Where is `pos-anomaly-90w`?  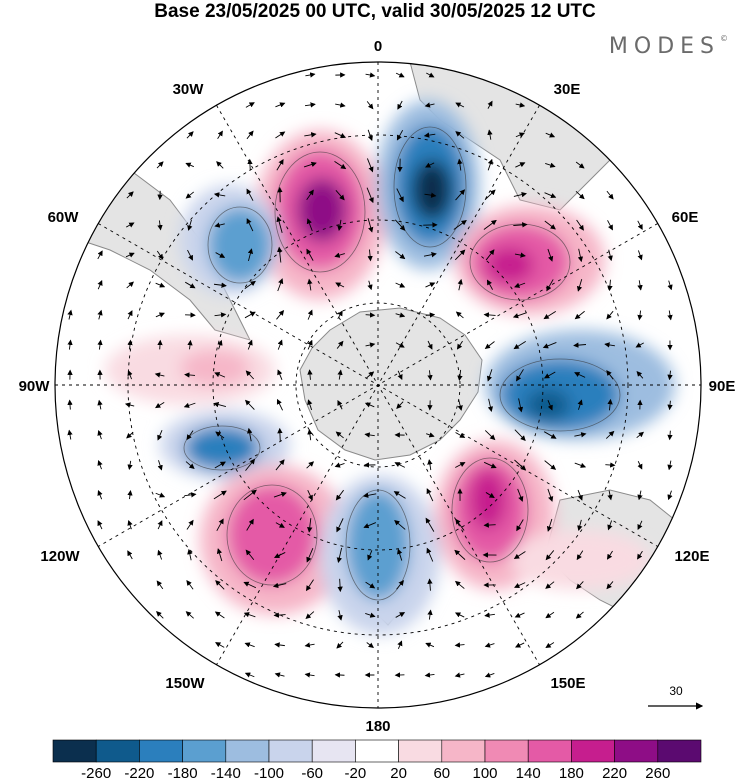
pos-anomaly-90w is located at coordinates (190, 370).